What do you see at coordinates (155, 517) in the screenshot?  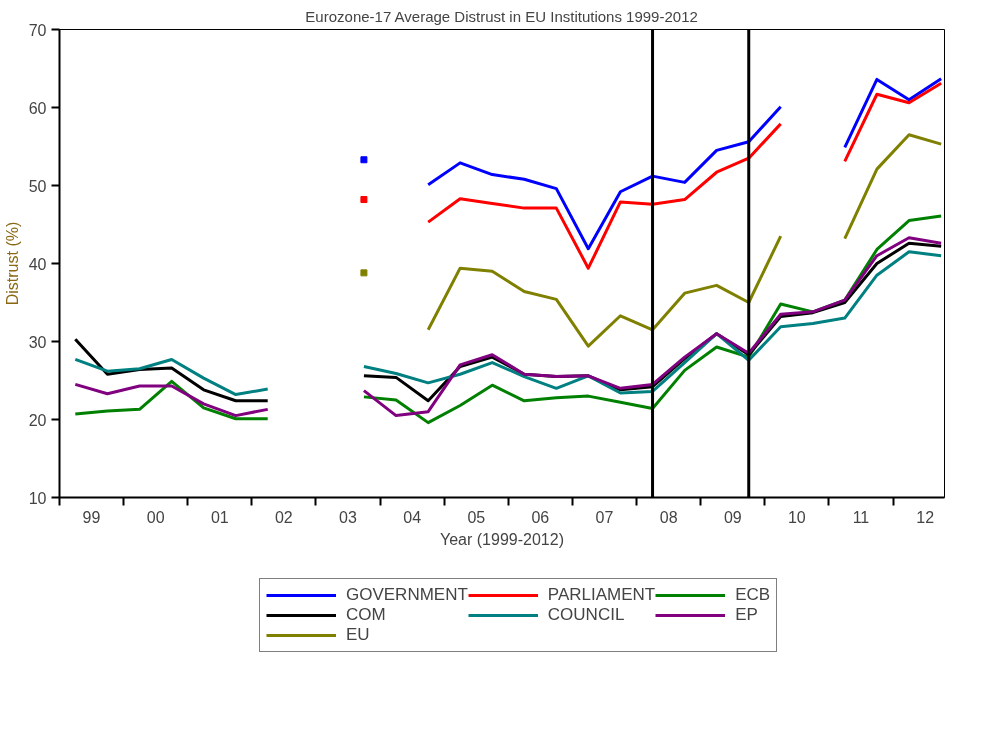 I see `x-tick-label: 00` at bounding box center [155, 517].